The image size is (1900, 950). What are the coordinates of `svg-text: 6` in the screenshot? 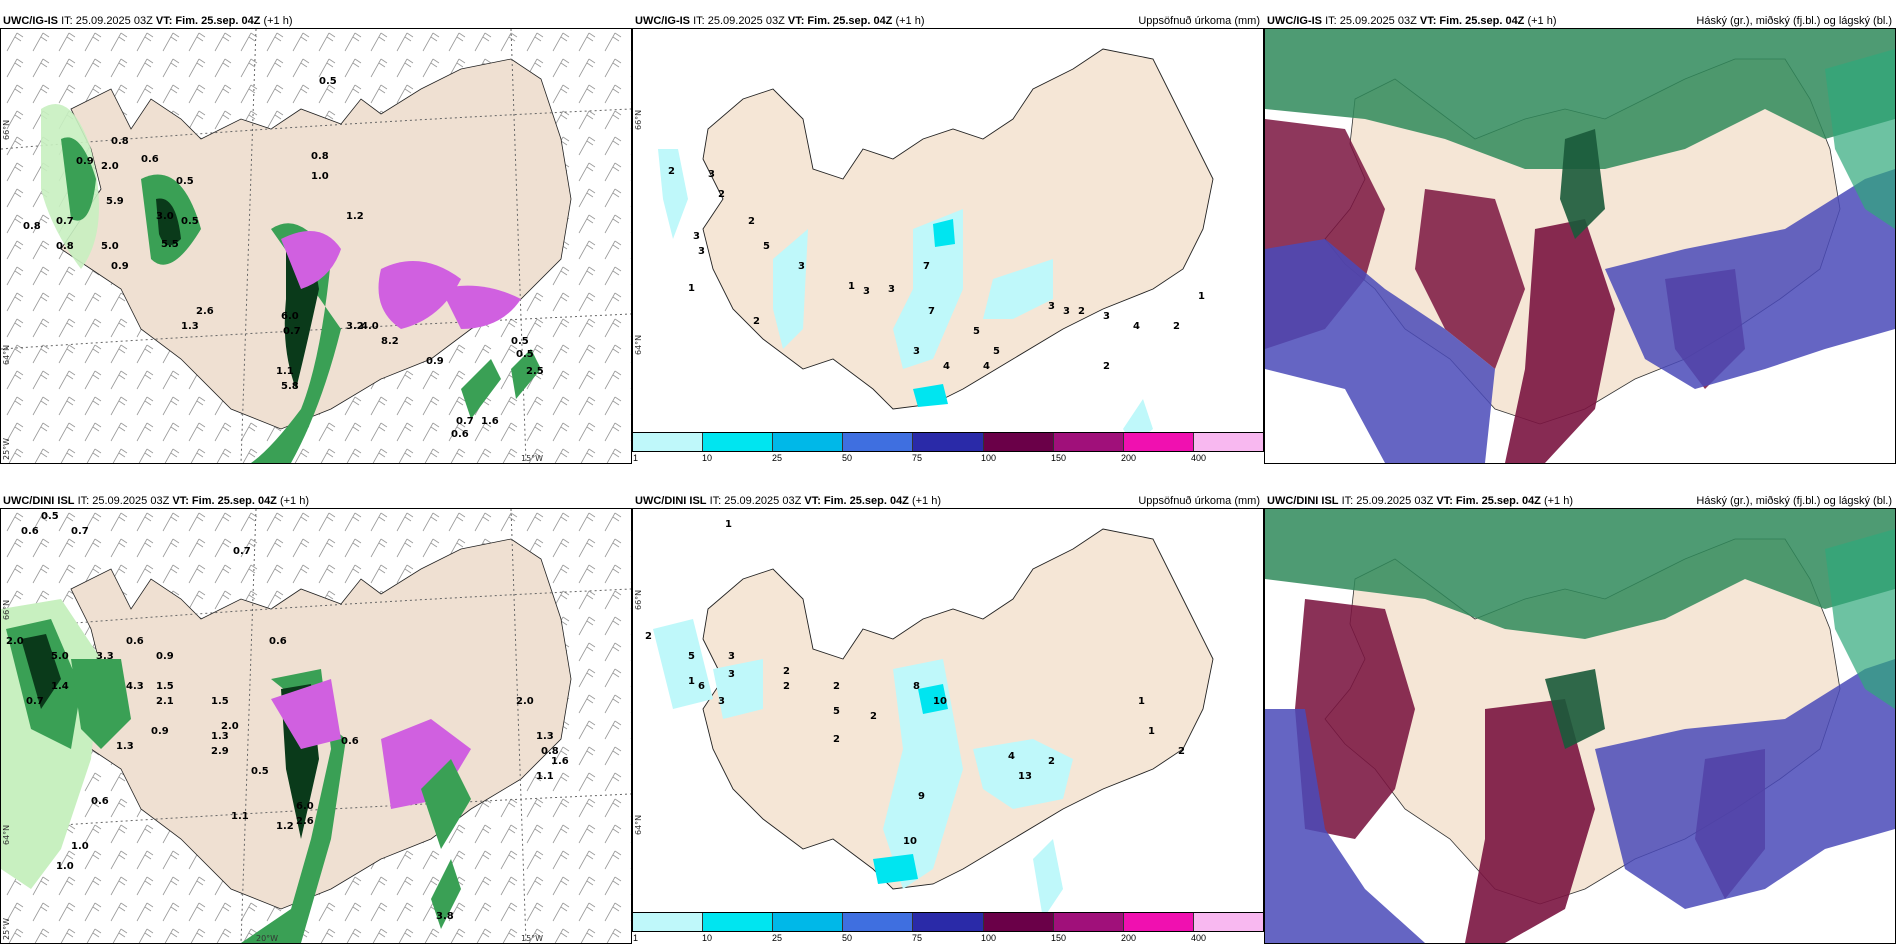 It's located at (701, 686).